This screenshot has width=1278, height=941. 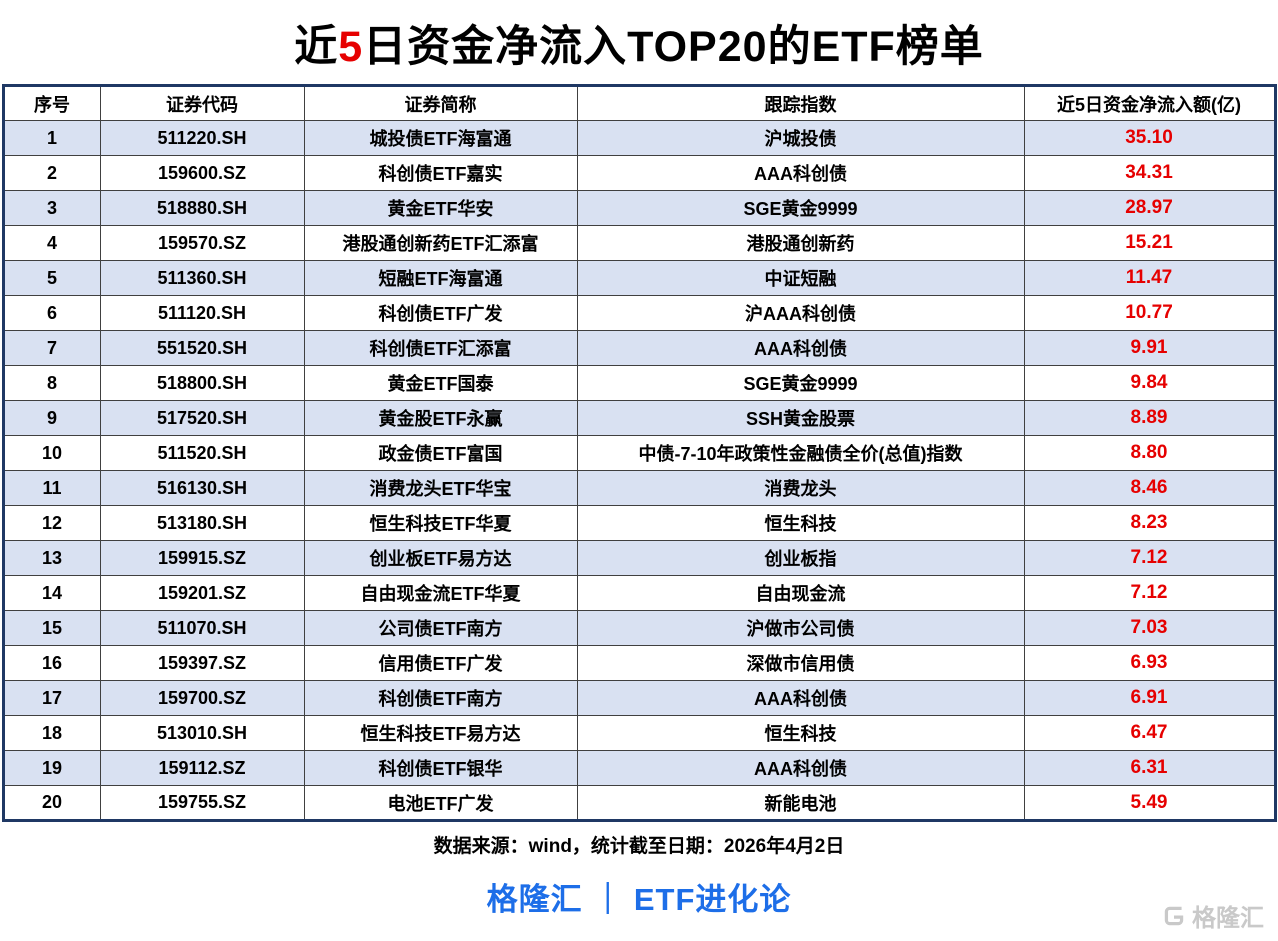 I want to click on inflow-cell: 8.23, so click(x=1149, y=523).